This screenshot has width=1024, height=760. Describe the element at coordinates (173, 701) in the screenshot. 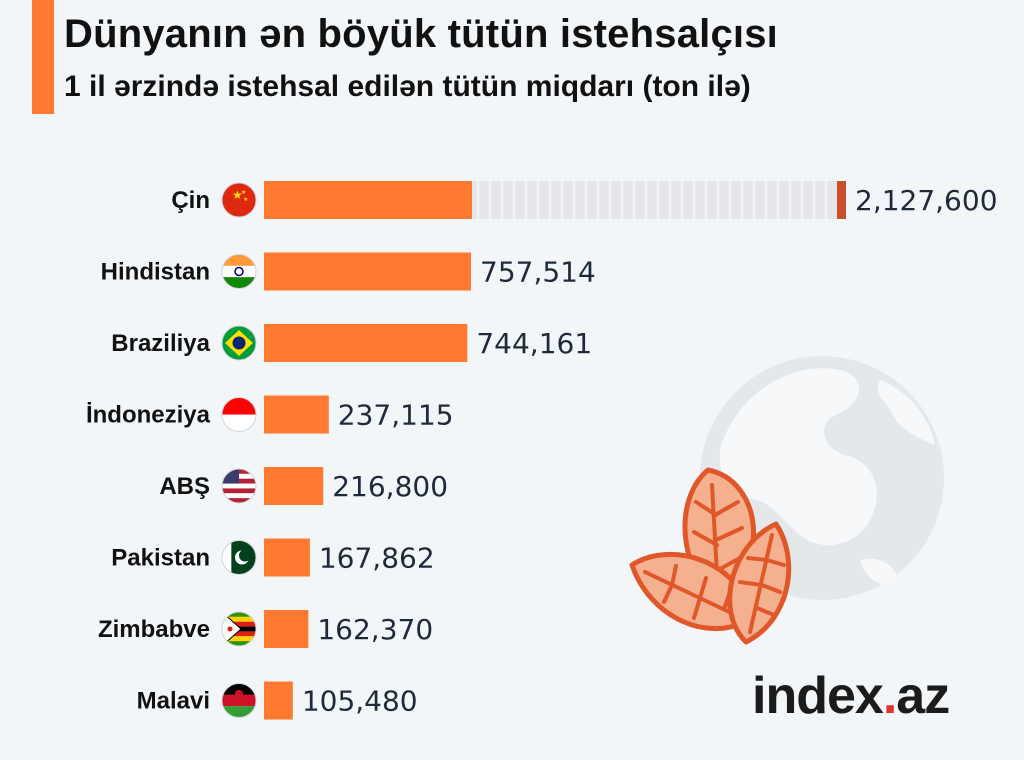

I see `category-label: Malavi` at that location.